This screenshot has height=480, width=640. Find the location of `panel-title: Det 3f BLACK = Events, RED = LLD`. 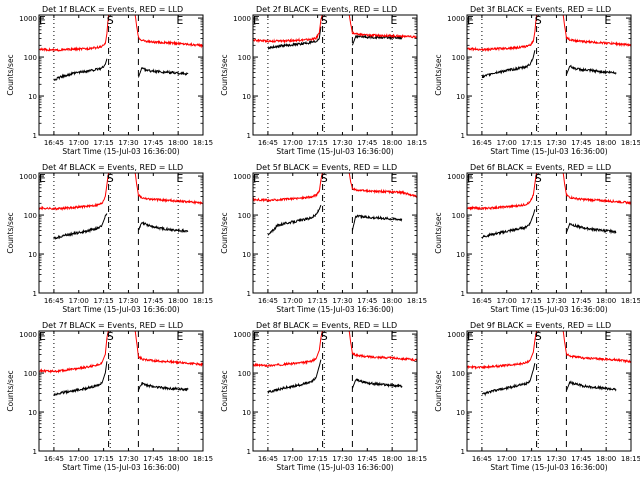

panel-title: Det 3f BLACK = Events, RED = LLD is located at coordinates (540, 9).